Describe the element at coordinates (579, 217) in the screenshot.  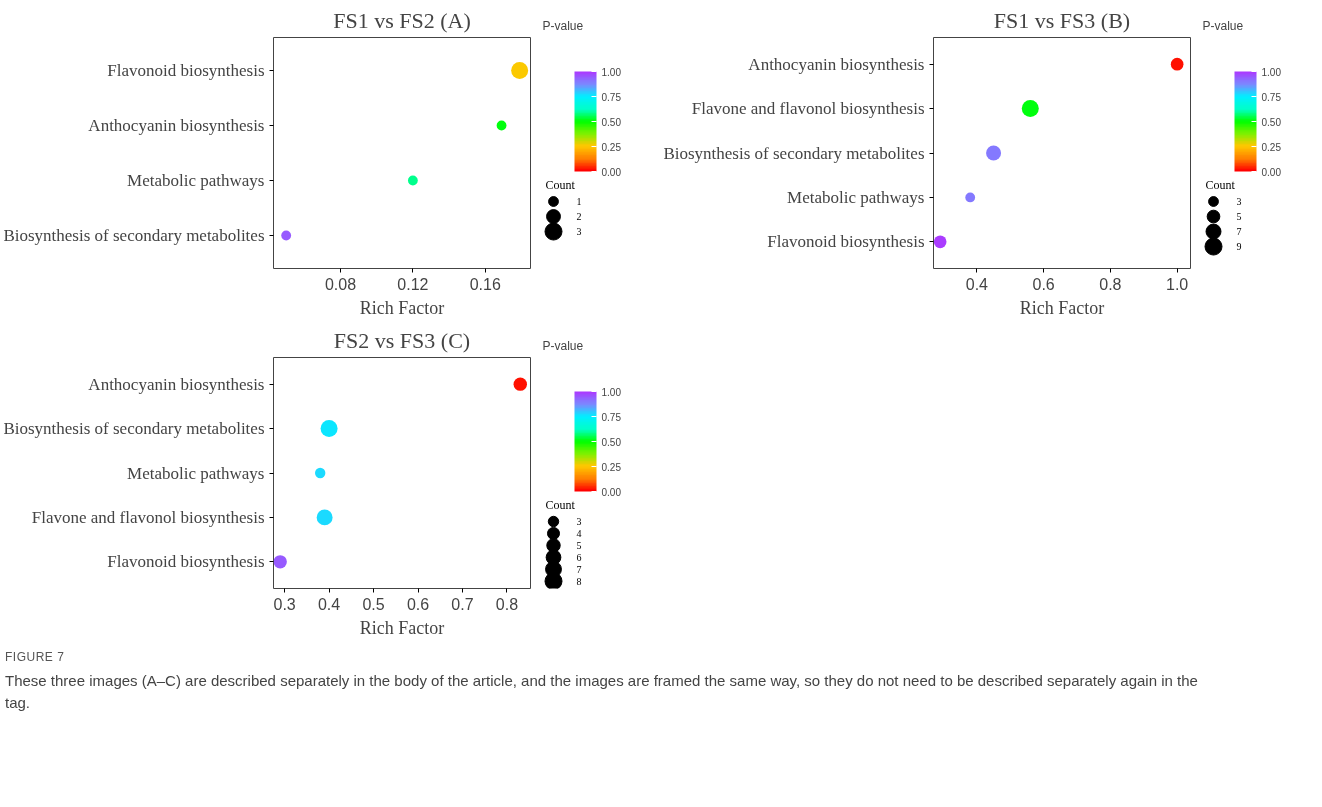
I see `legend-label: 2` at that location.